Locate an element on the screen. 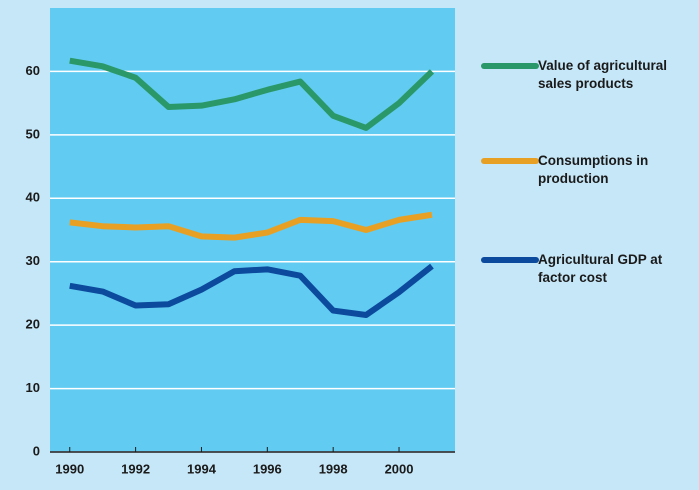 The height and width of the screenshot is (490, 699). y-tick-label: 30 is located at coordinates (33, 260).